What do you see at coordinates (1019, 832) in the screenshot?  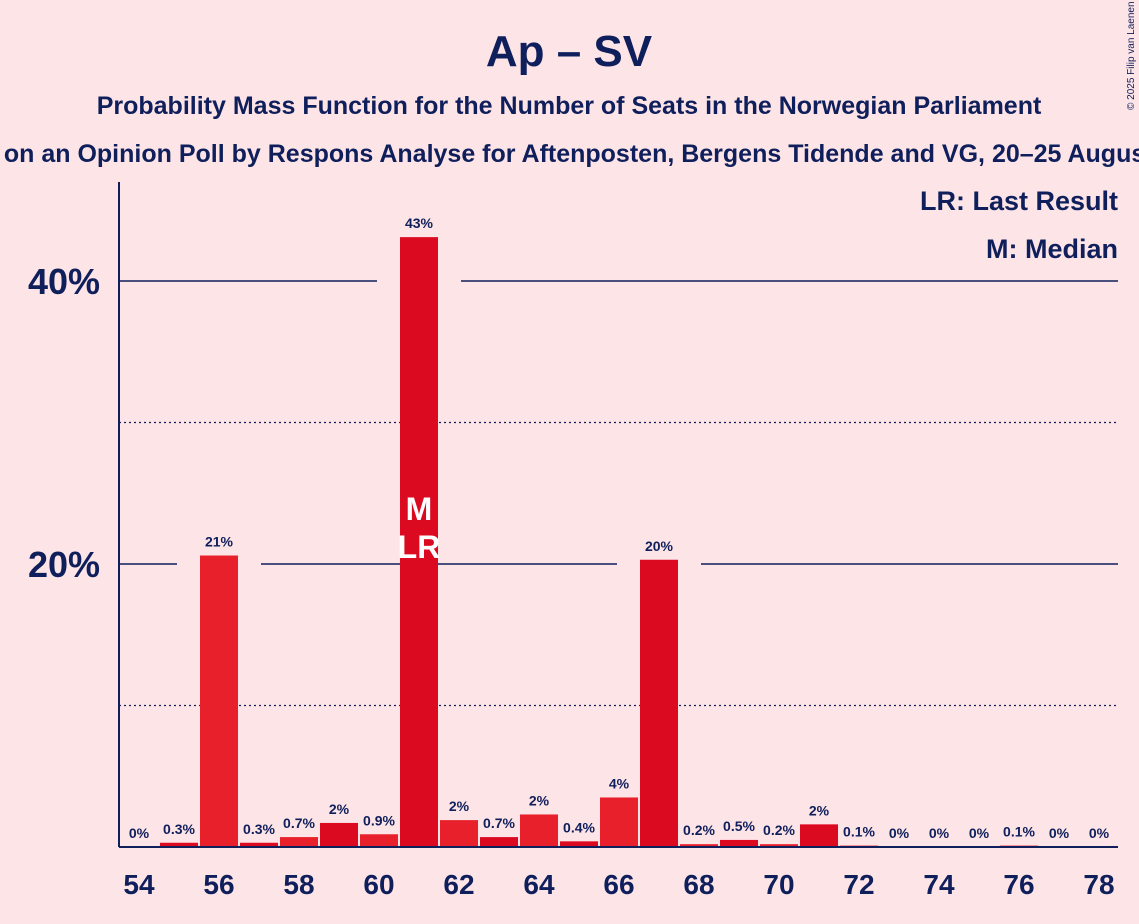 I see `bar-label-seat-76: 0.1%` at bounding box center [1019, 832].